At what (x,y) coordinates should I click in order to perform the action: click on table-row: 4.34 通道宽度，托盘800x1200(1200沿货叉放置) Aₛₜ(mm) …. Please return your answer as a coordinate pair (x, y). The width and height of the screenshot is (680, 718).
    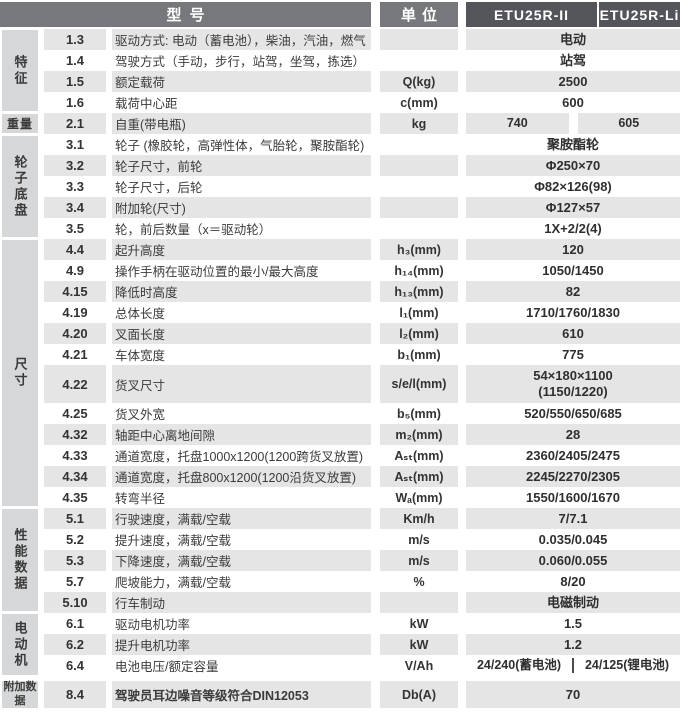
    Looking at the image, I should click on (340, 476).